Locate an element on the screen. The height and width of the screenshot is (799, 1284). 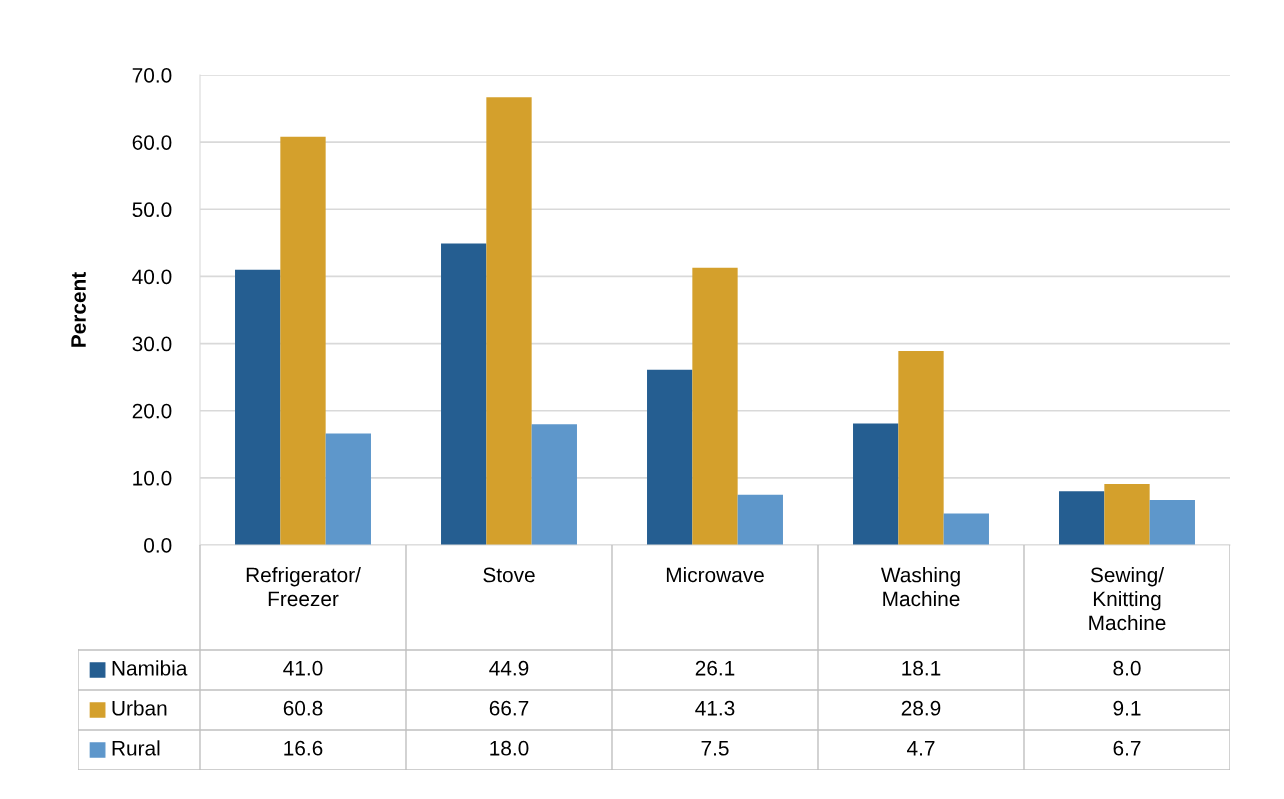
data-label: 8.0 is located at coordinates (1127, 668).